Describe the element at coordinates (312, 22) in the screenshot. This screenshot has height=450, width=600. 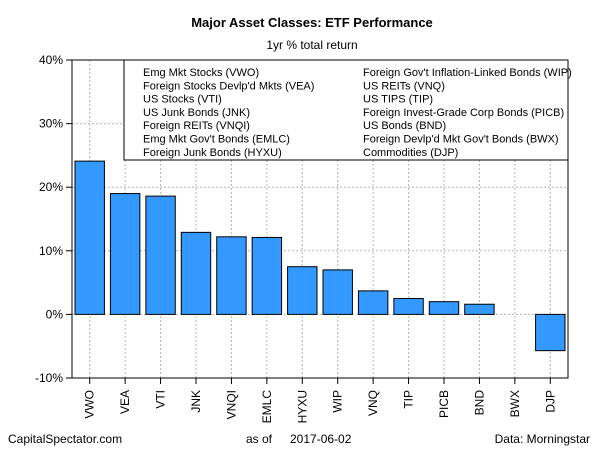
I see `chart-title: Major Asset Classes: ETF Performance` at that location.